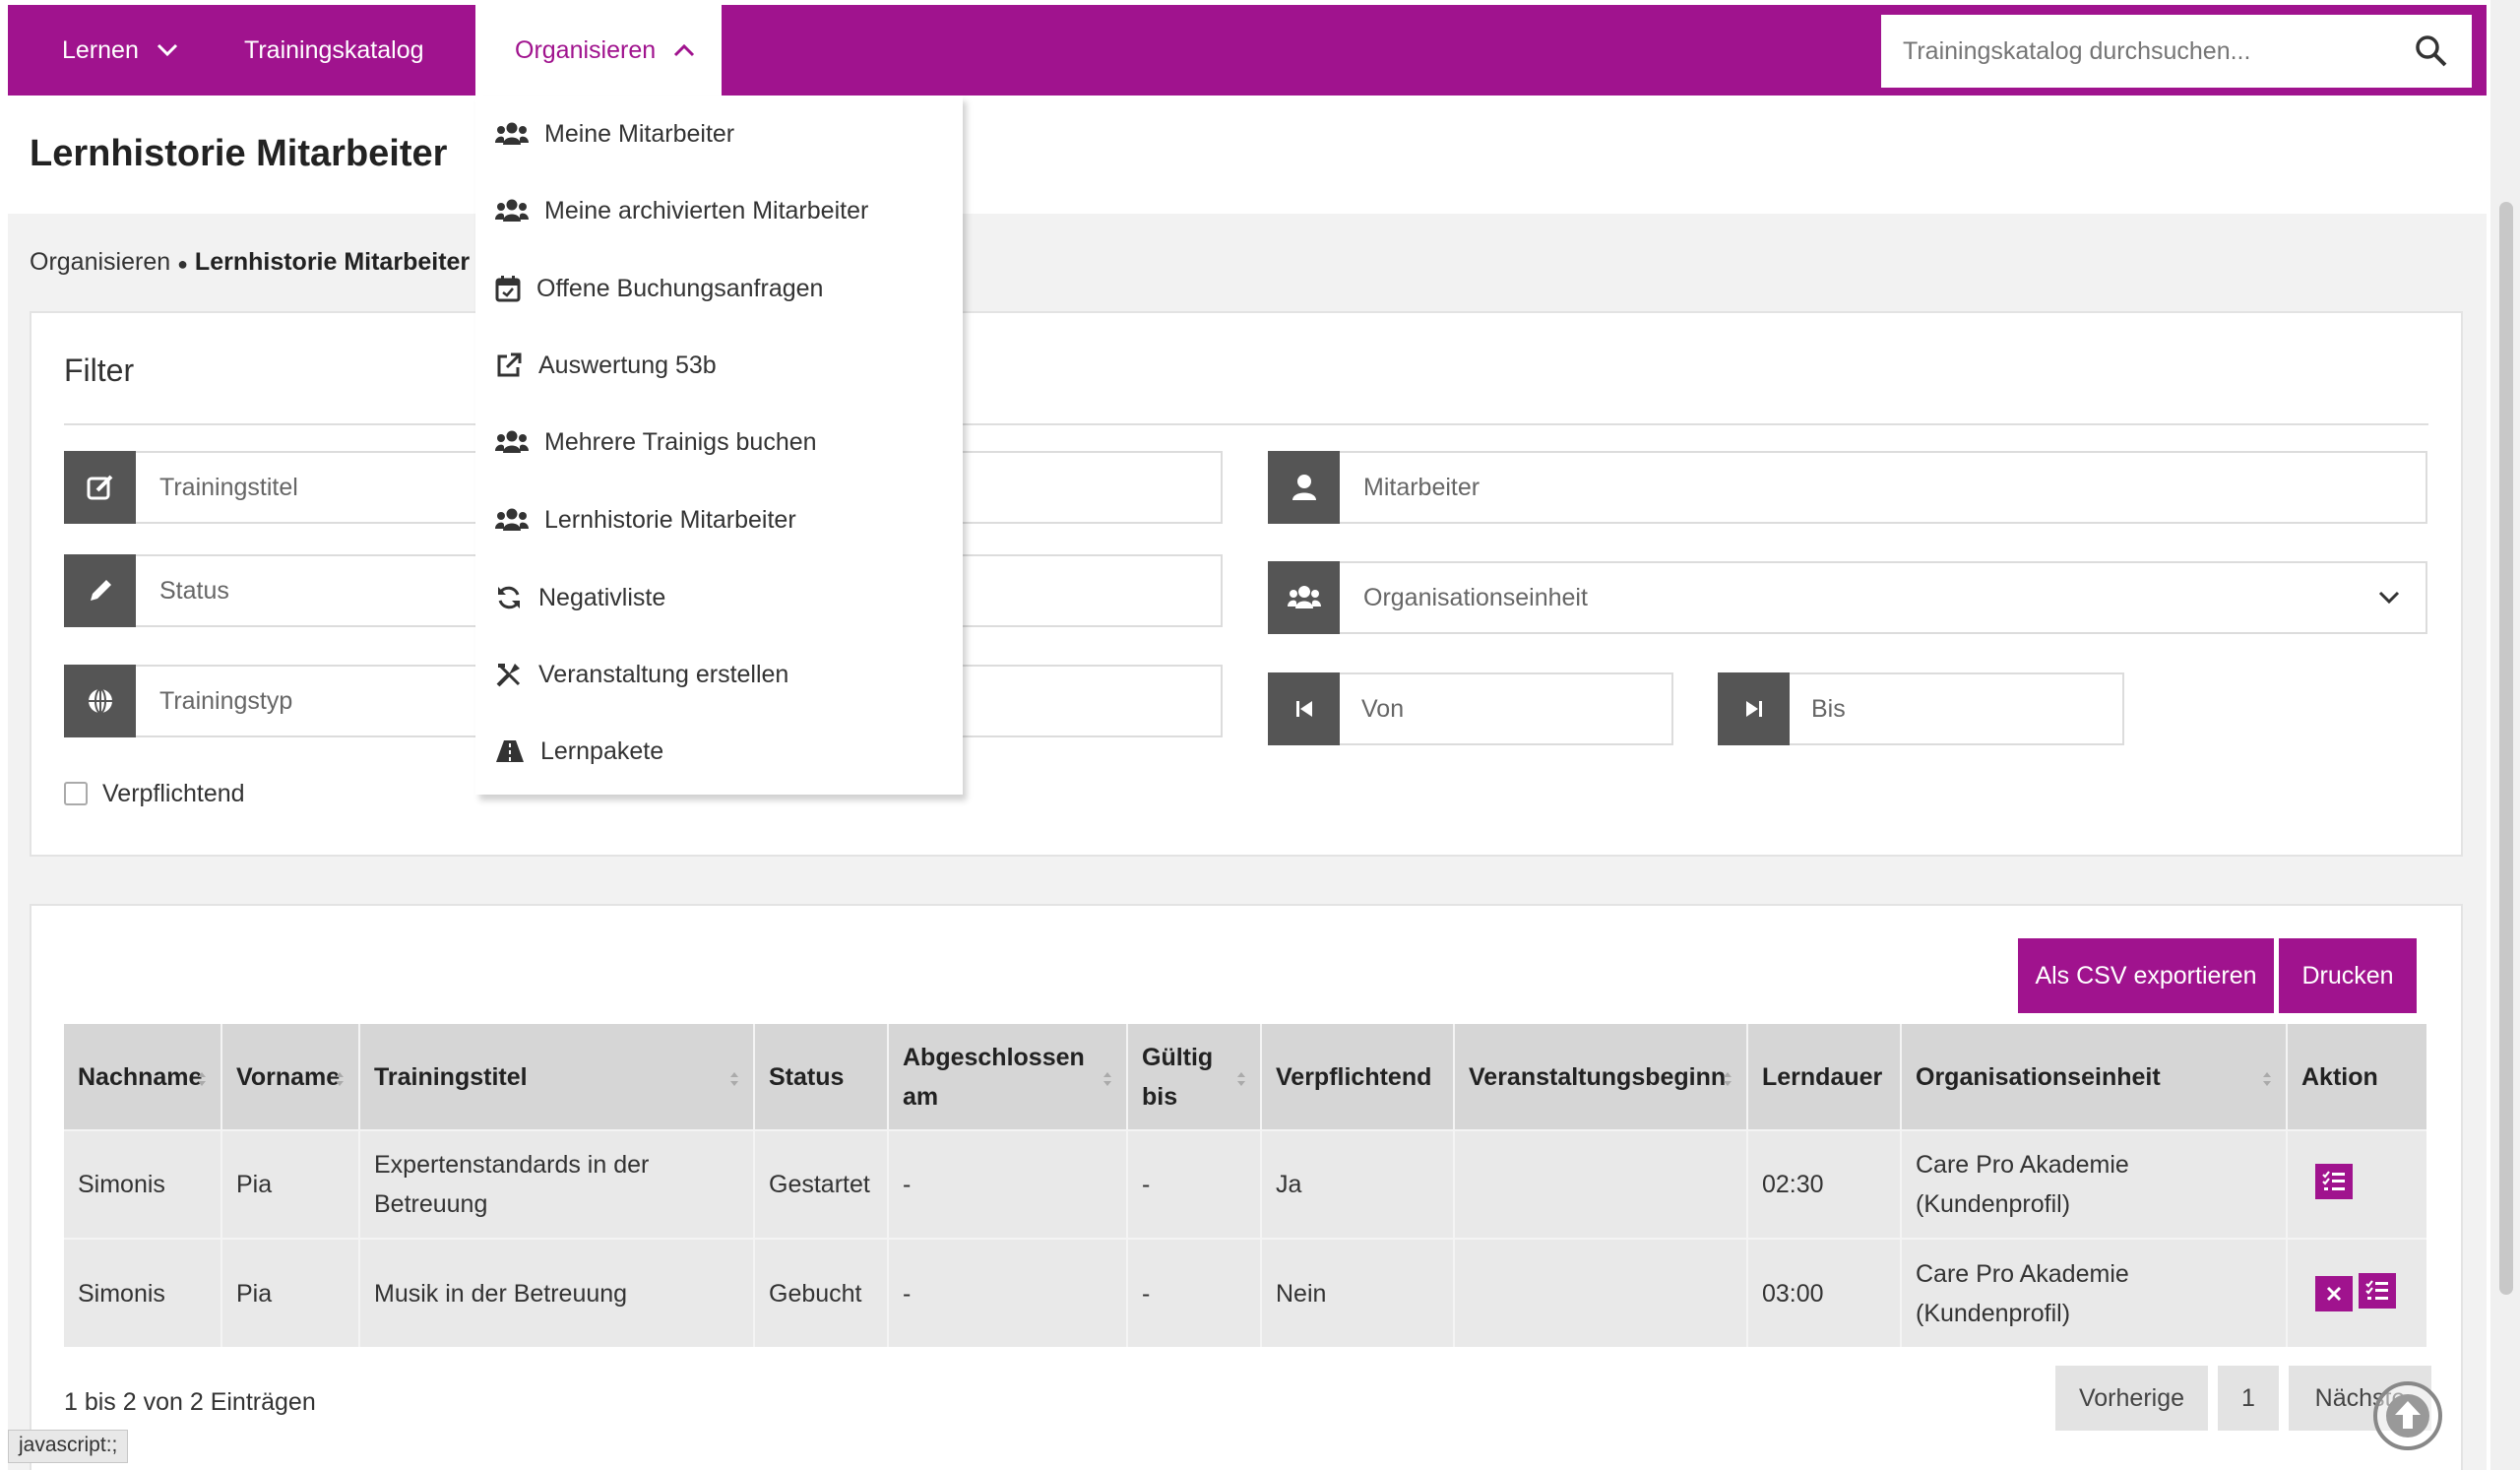 This screenshot has height=1470, width=2520. What do you see at coordinates (1506, 708) in the screenshot?
I see `von-input: Von` at bounding box center [1506, 708].